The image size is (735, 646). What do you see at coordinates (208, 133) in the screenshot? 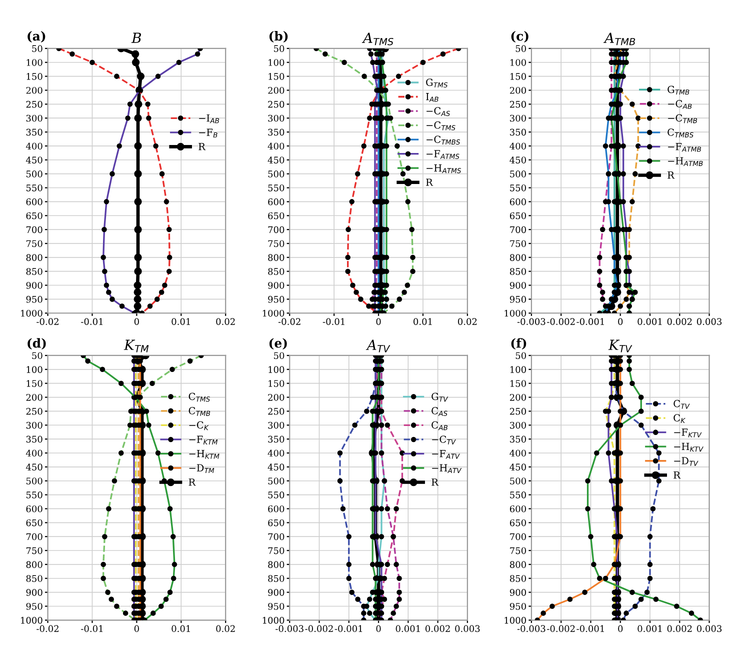
I see `legend-label: −F$_{B}$` at bounding box center [208, 133].